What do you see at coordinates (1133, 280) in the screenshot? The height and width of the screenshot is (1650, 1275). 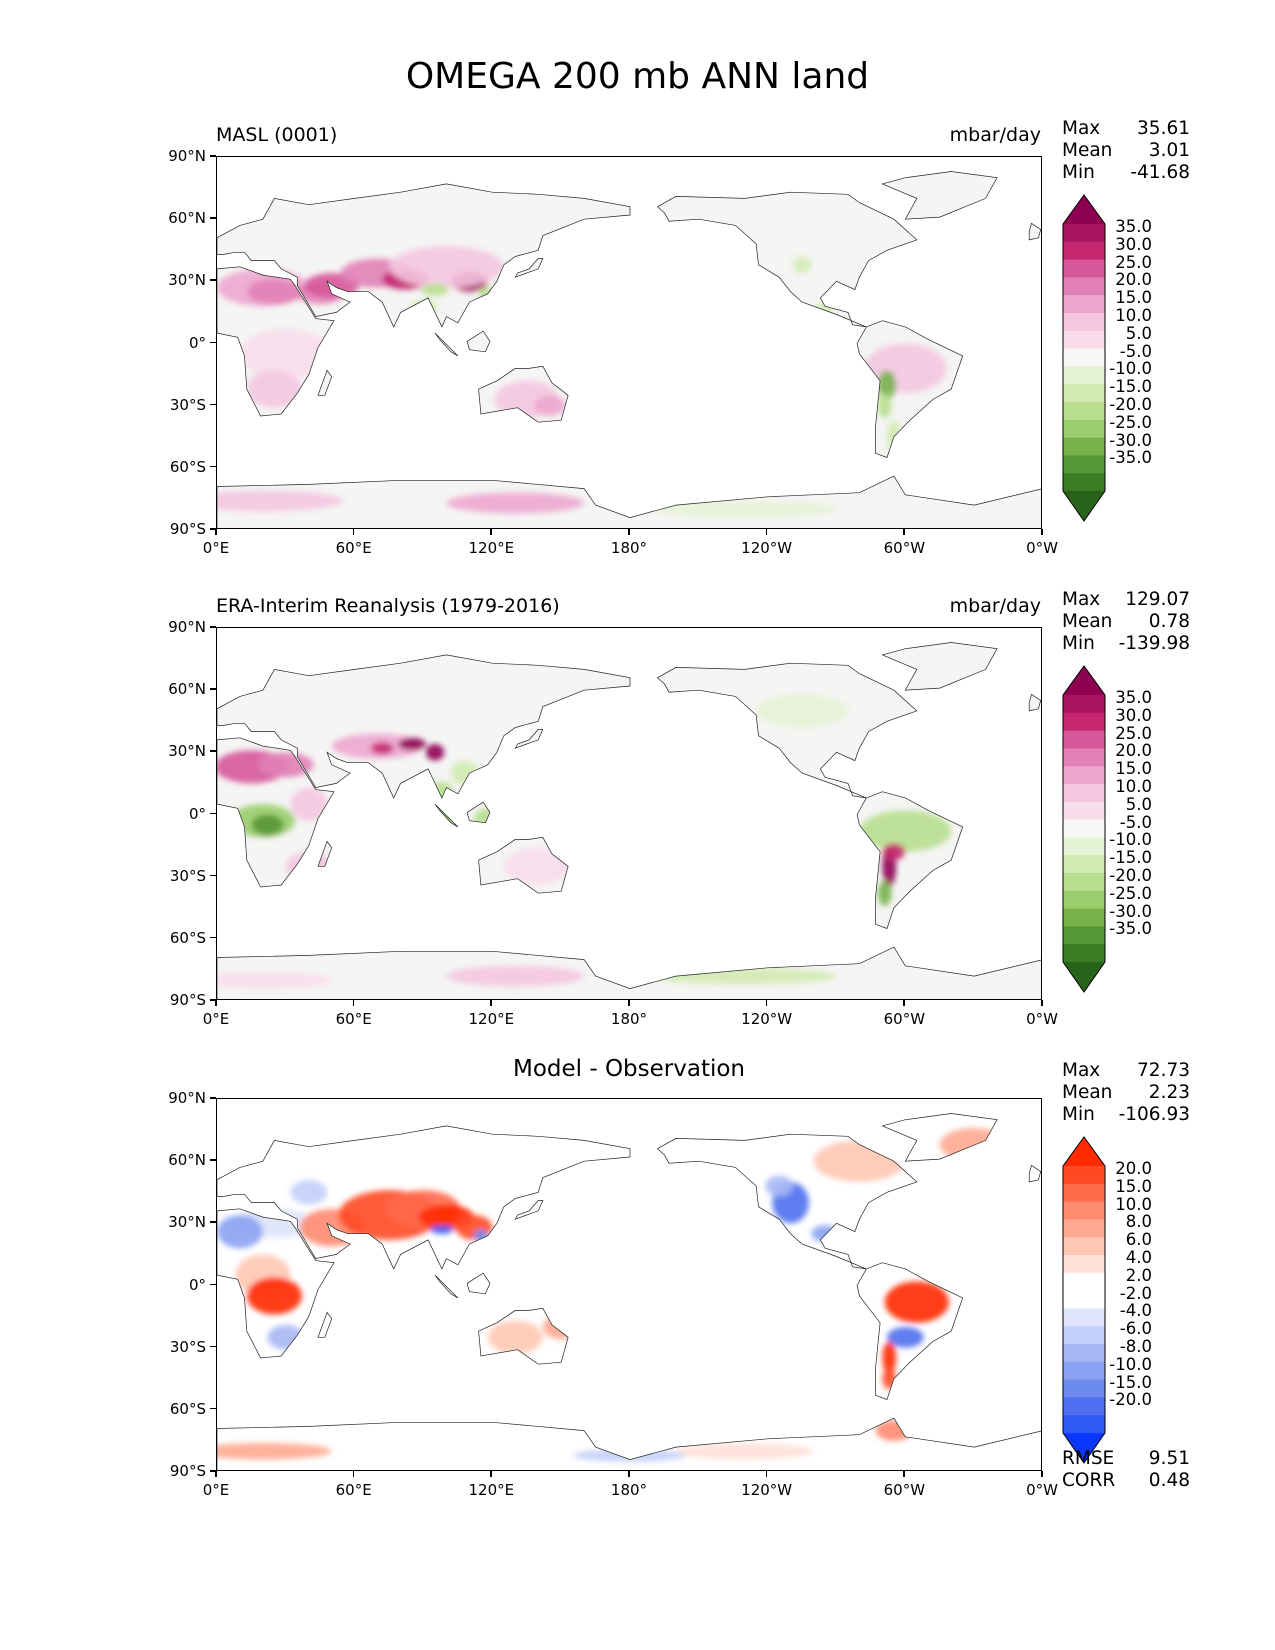 I see `colorbar-tick-label: 20.0` at bounding box center [1133, 280].